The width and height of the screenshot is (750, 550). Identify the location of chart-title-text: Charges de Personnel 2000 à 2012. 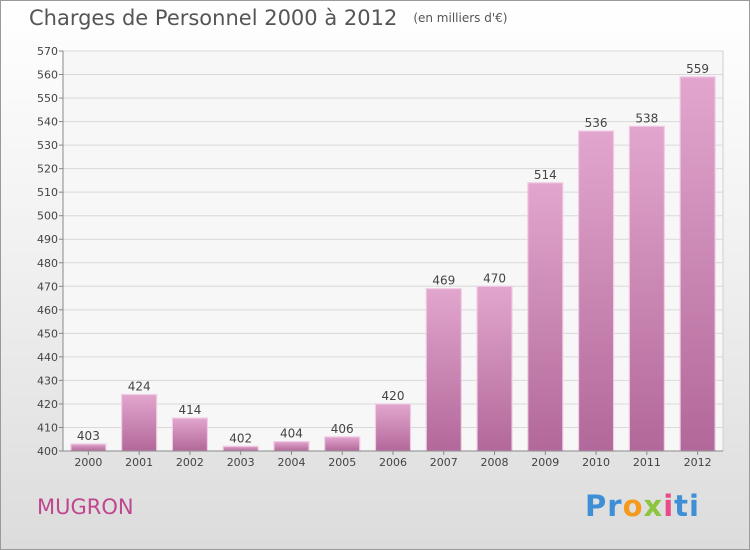
(213, 18).